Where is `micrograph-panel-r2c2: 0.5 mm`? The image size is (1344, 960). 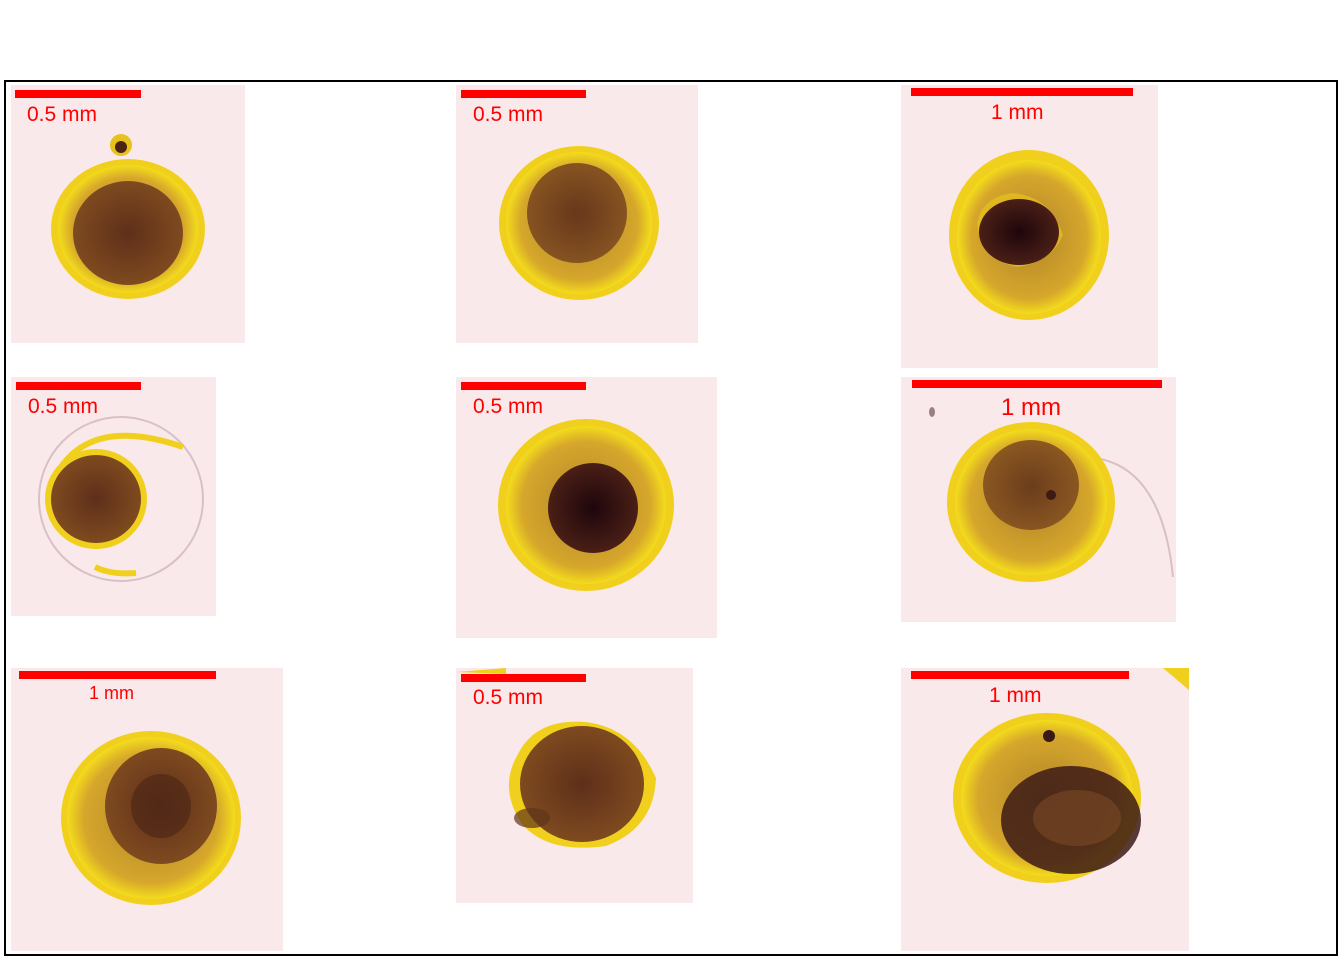
micrograph-panel-r2c2: 0.5 mm is located at coordinates (586, 507).